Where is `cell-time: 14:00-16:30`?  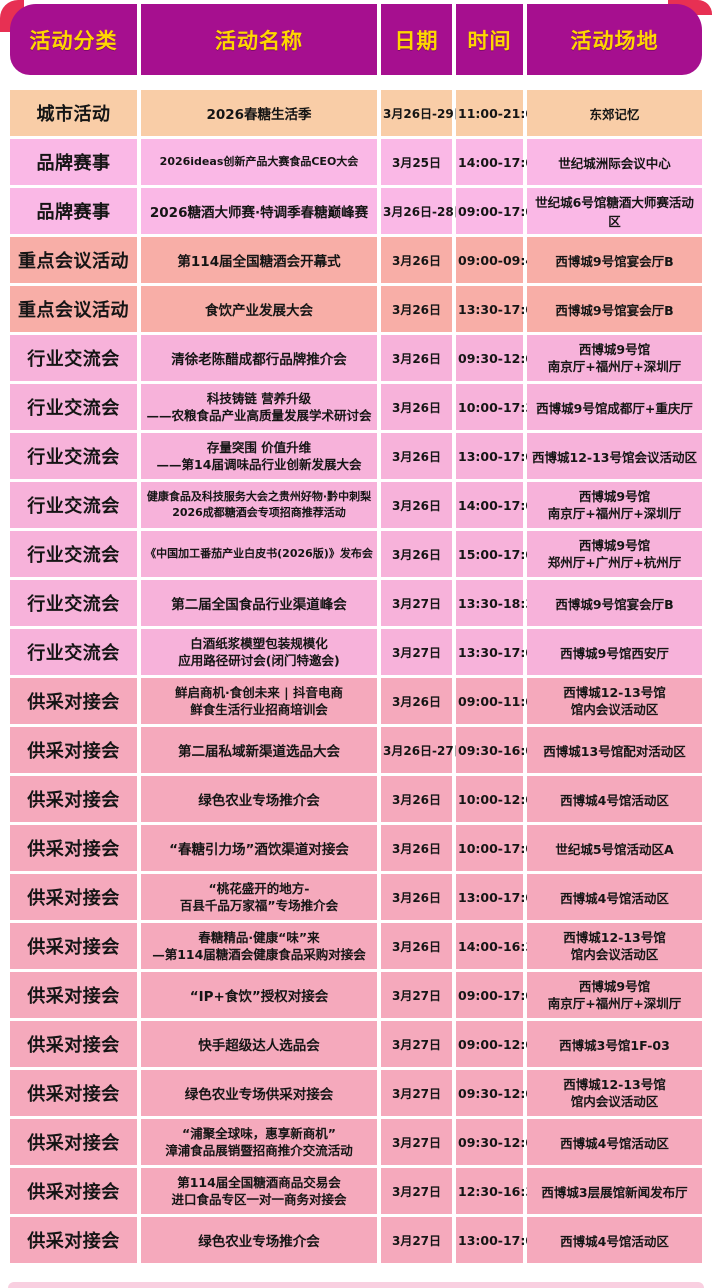 cell-time: 14:00-16:30 is located at coordinates (499, 946).